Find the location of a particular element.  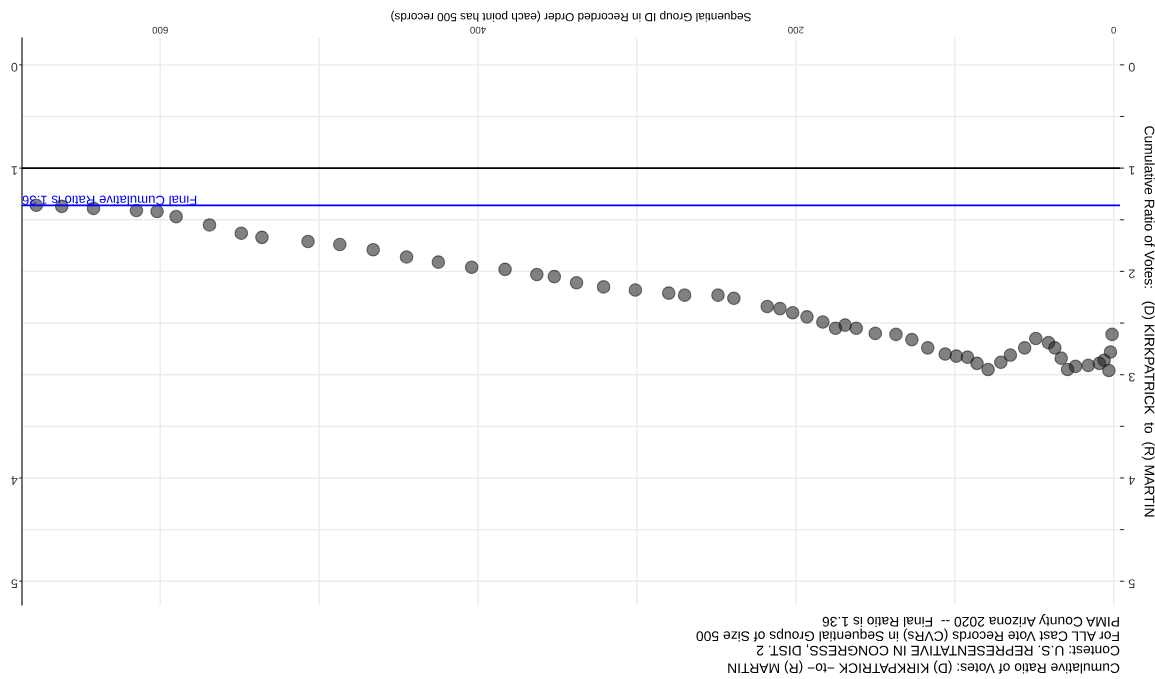

y-tick-label: 0 is located at coordinates (1131, 67).